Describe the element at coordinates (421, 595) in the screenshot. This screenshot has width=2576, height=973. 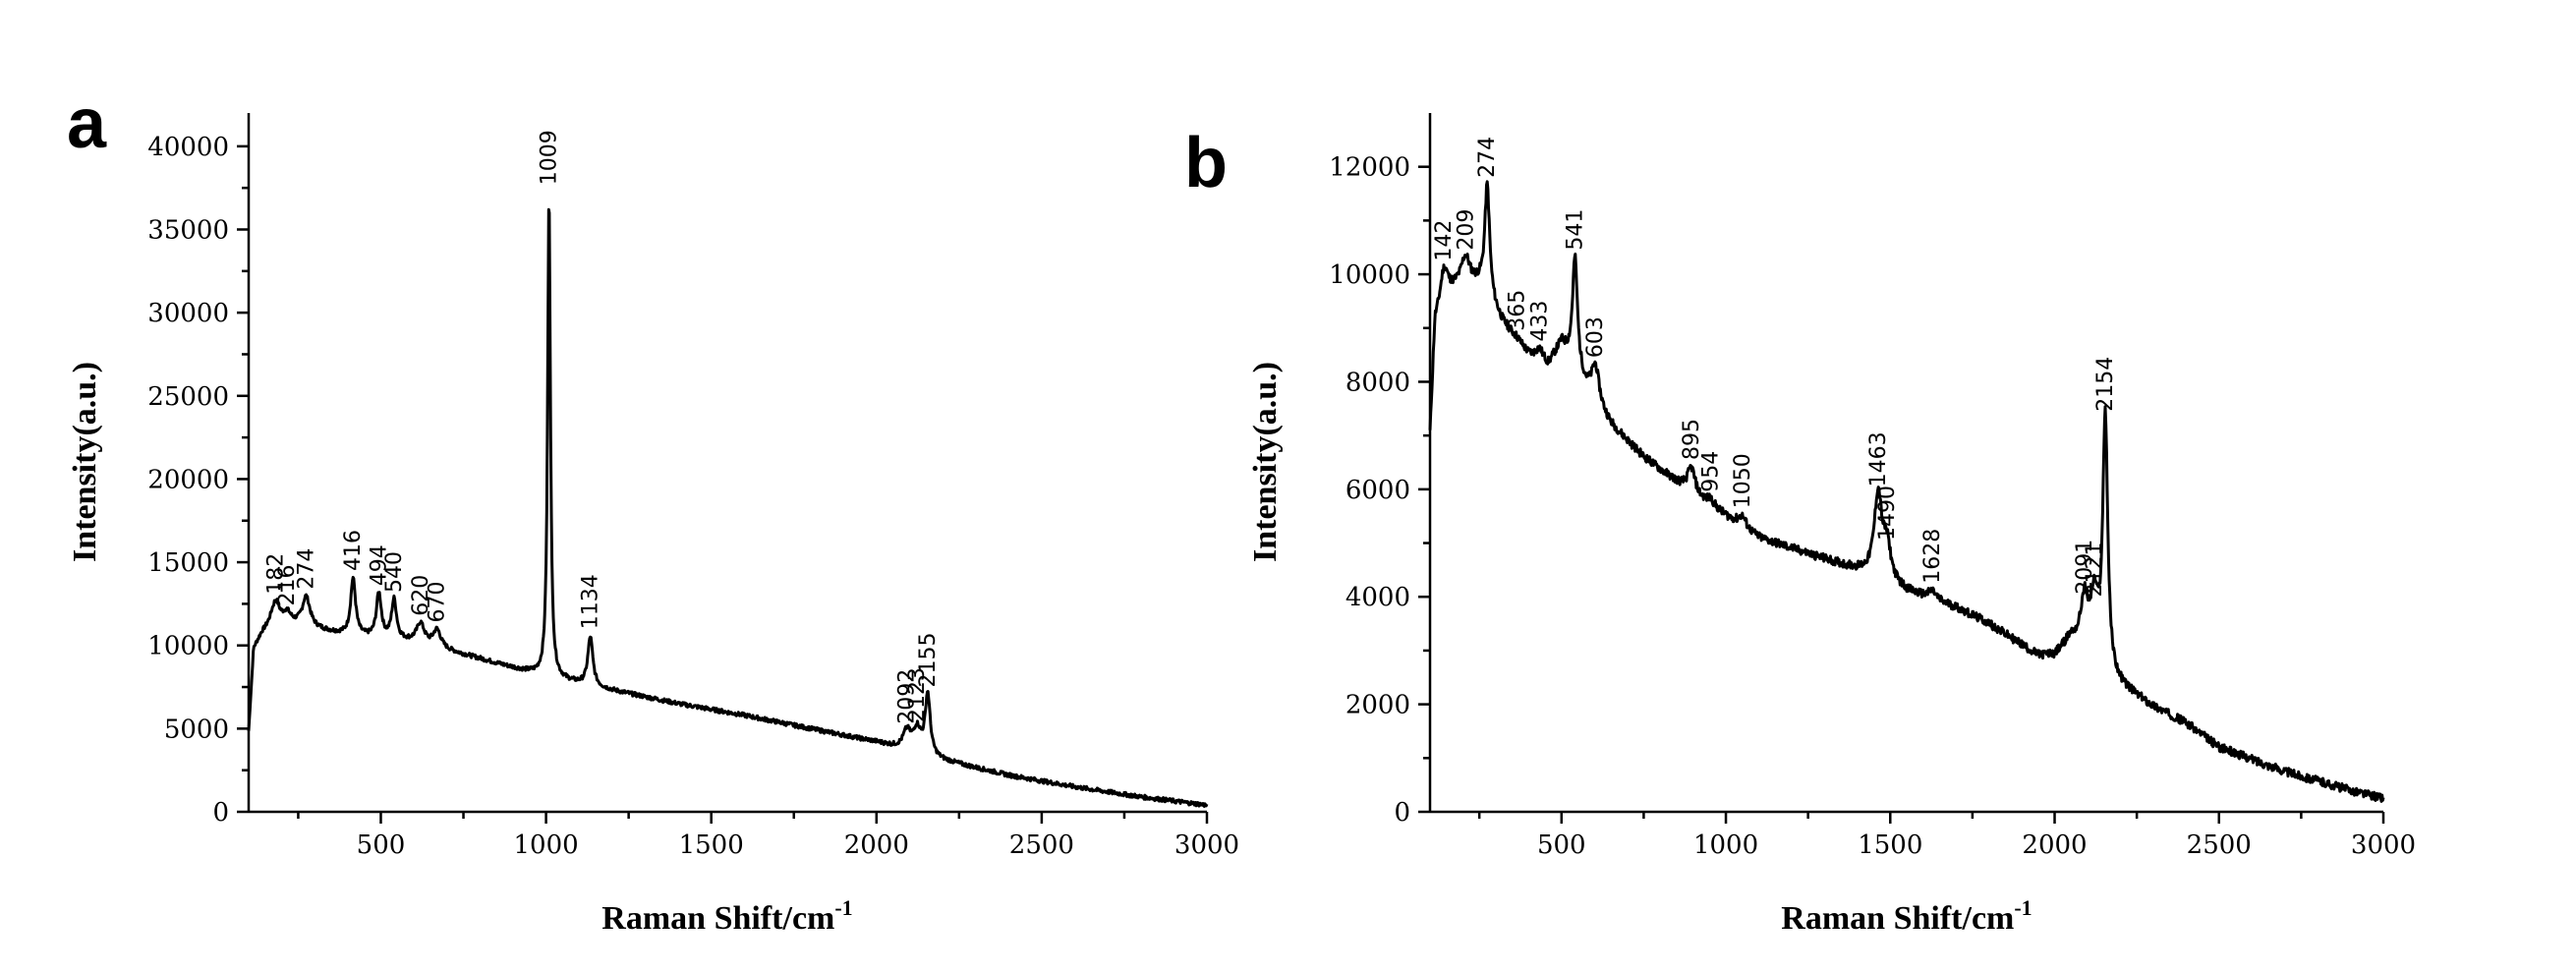
I see `peak-label: 620` at that location.